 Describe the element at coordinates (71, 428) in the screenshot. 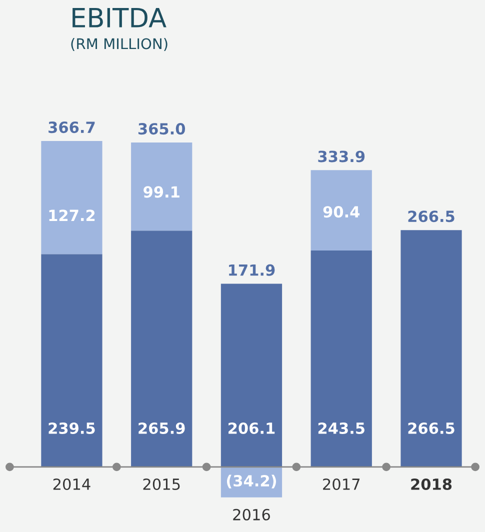

I see `data-label: 239.5` at that location.